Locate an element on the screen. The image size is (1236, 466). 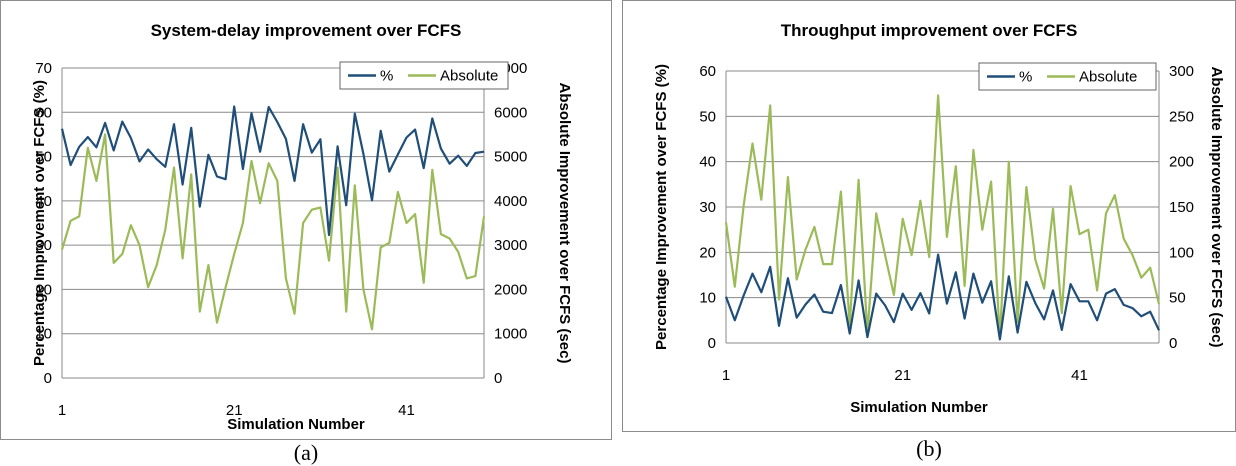
y2-tick-label: 50 is located at coordinates (1177, 298).